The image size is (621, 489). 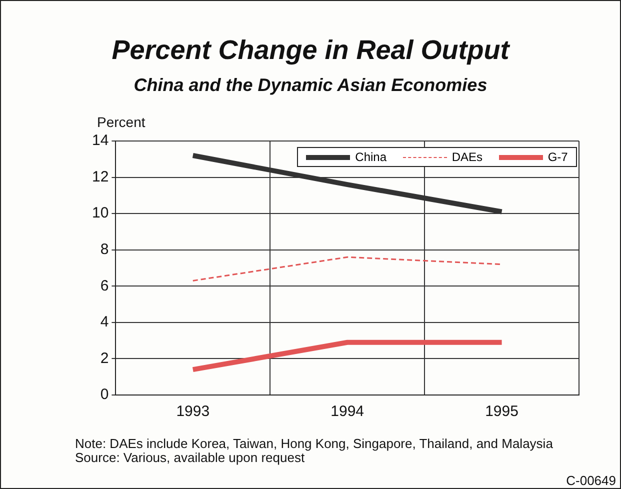 I want to click on y-tick-label: 6, so click(x=104, y=285).